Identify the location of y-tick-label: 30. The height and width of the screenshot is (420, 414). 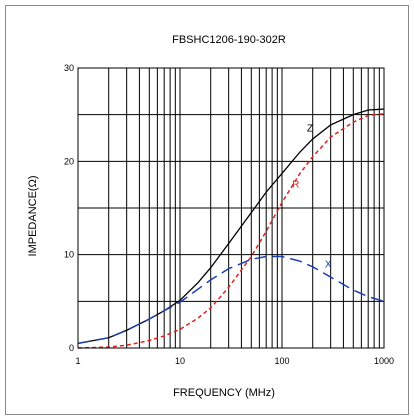
(69, 68).